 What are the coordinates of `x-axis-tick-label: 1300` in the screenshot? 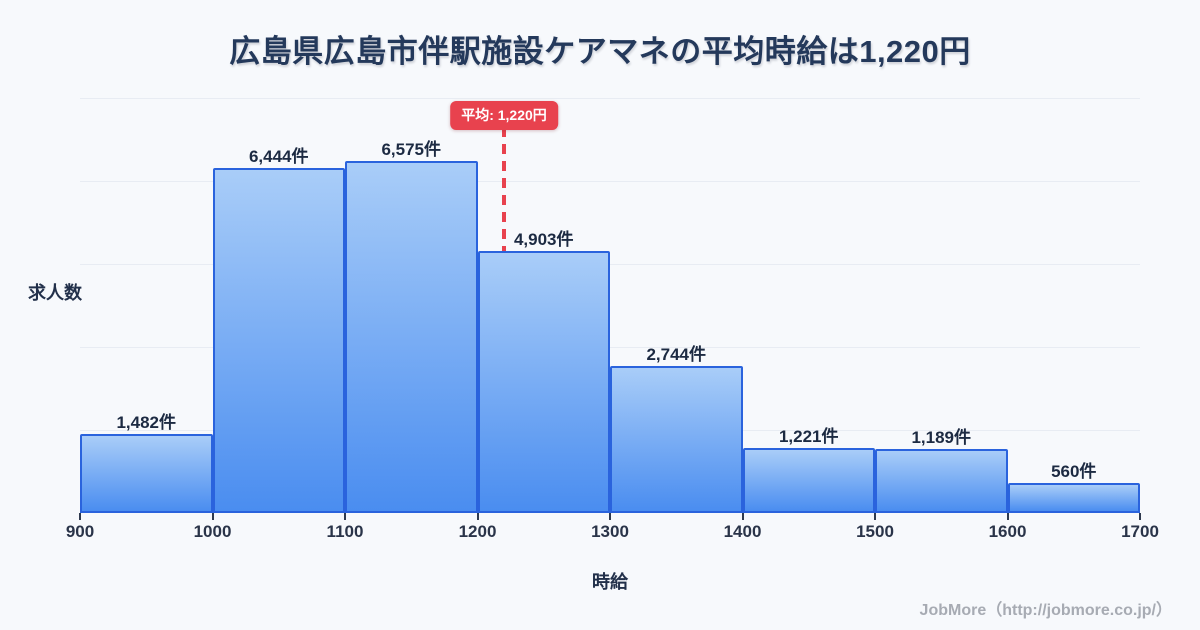 It's located at (610, 531).